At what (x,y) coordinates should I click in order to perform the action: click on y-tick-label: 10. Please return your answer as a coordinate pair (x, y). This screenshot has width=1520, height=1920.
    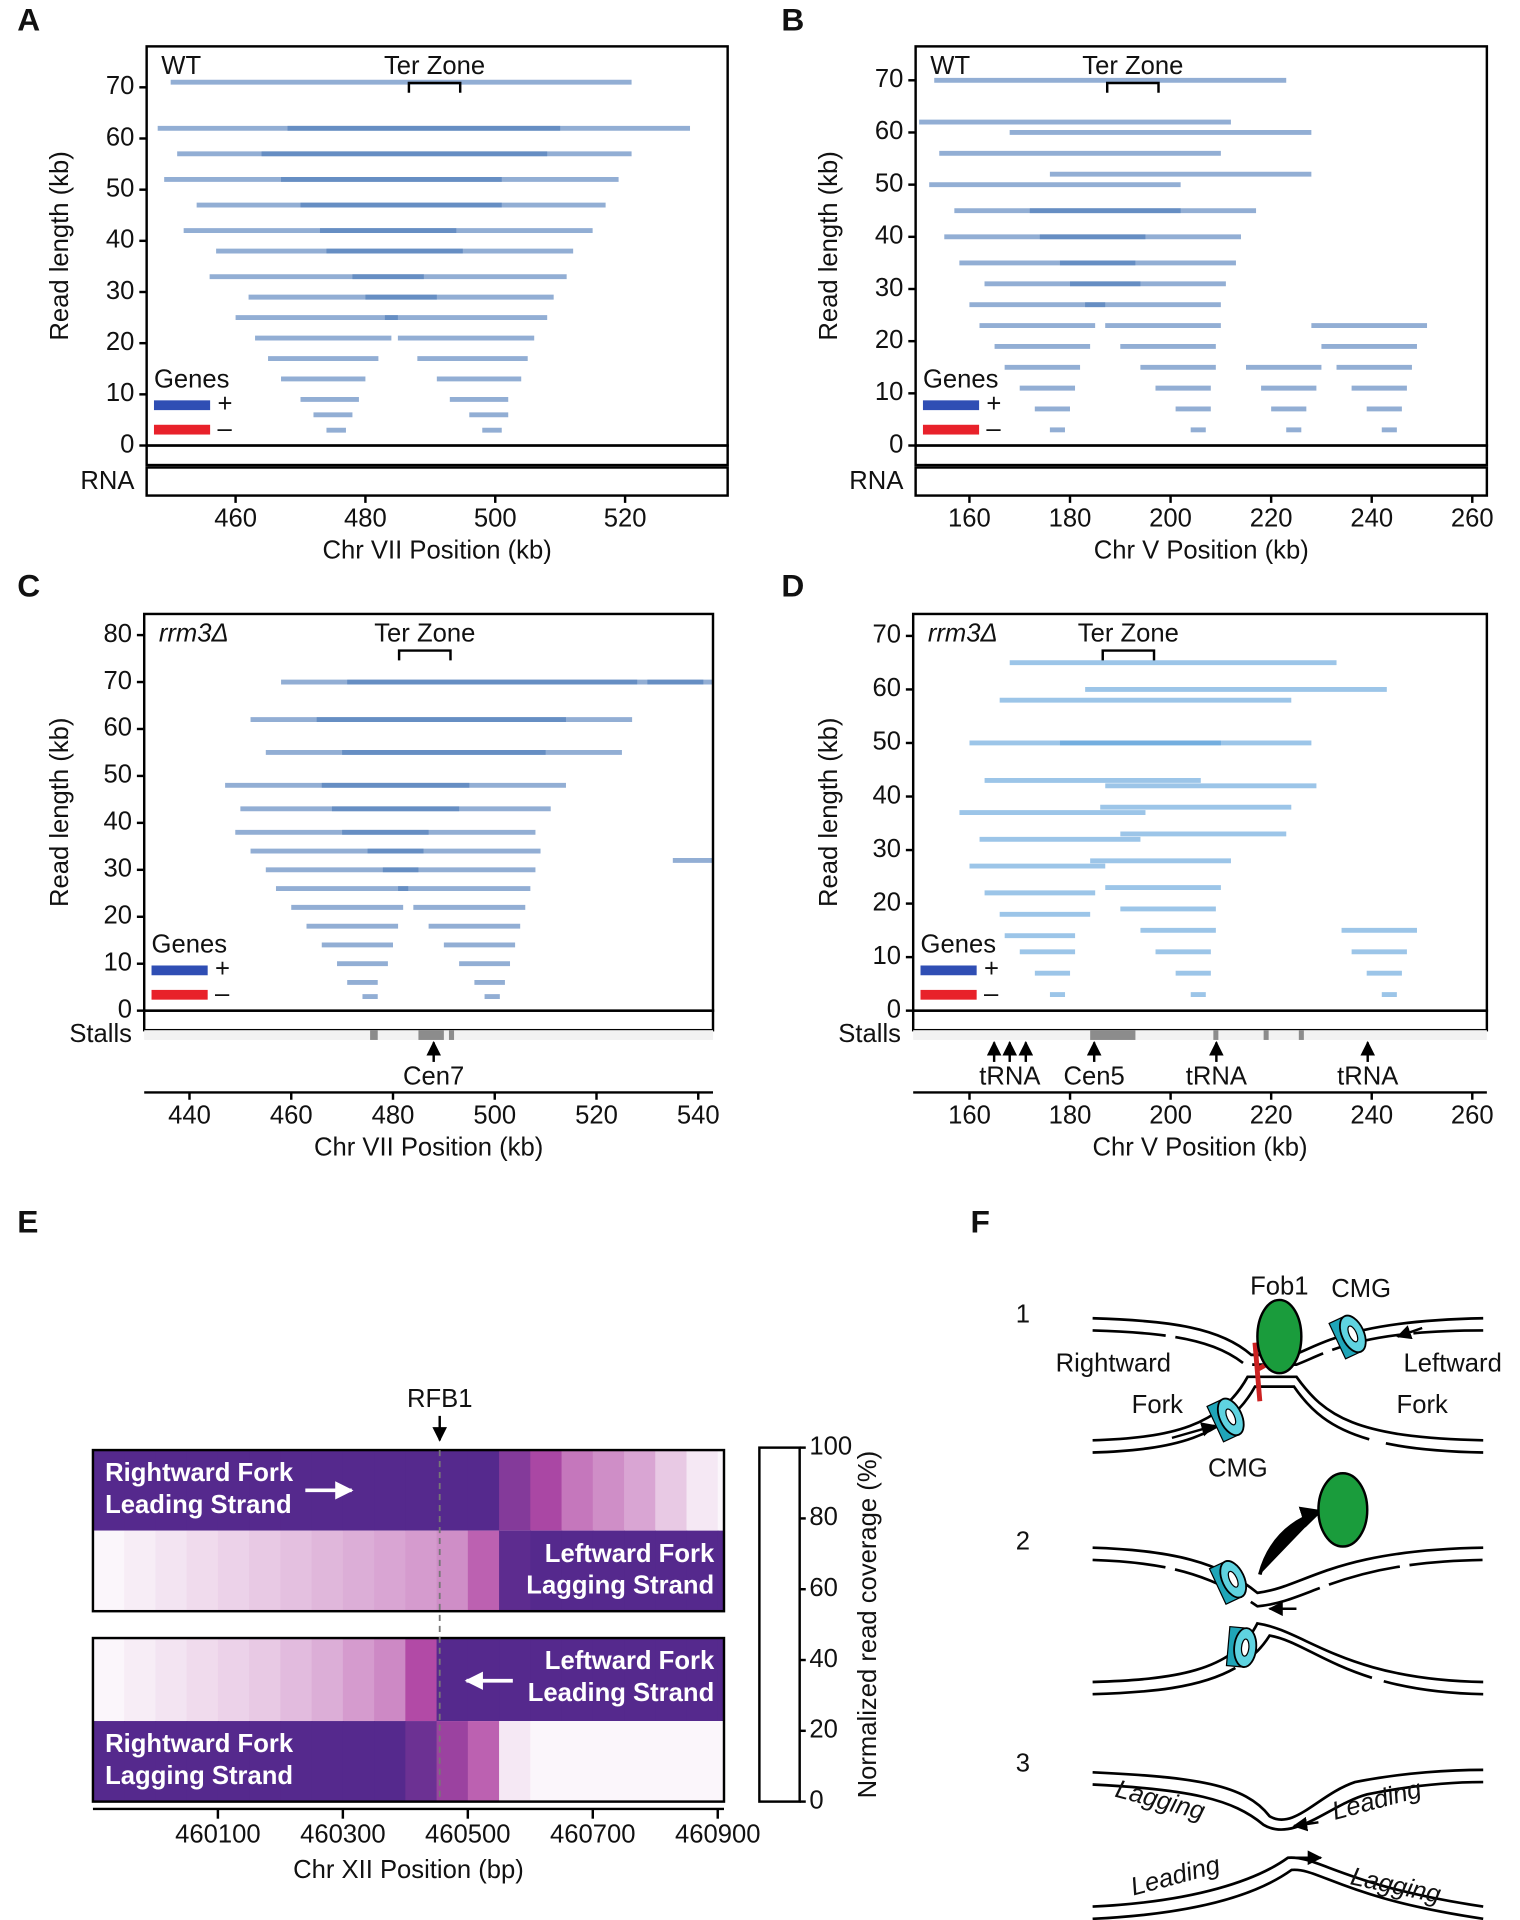
    Looking at the image, I should click on (886, 956).